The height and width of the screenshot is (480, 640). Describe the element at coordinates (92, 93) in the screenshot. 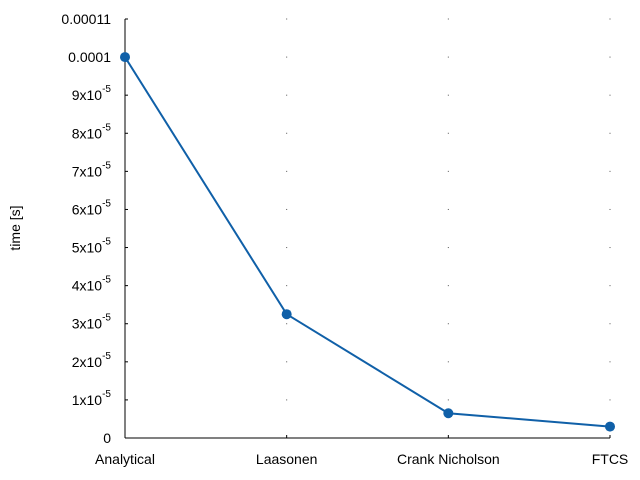

I see `y-tick-label: 9x10⁻⁵` at that location.